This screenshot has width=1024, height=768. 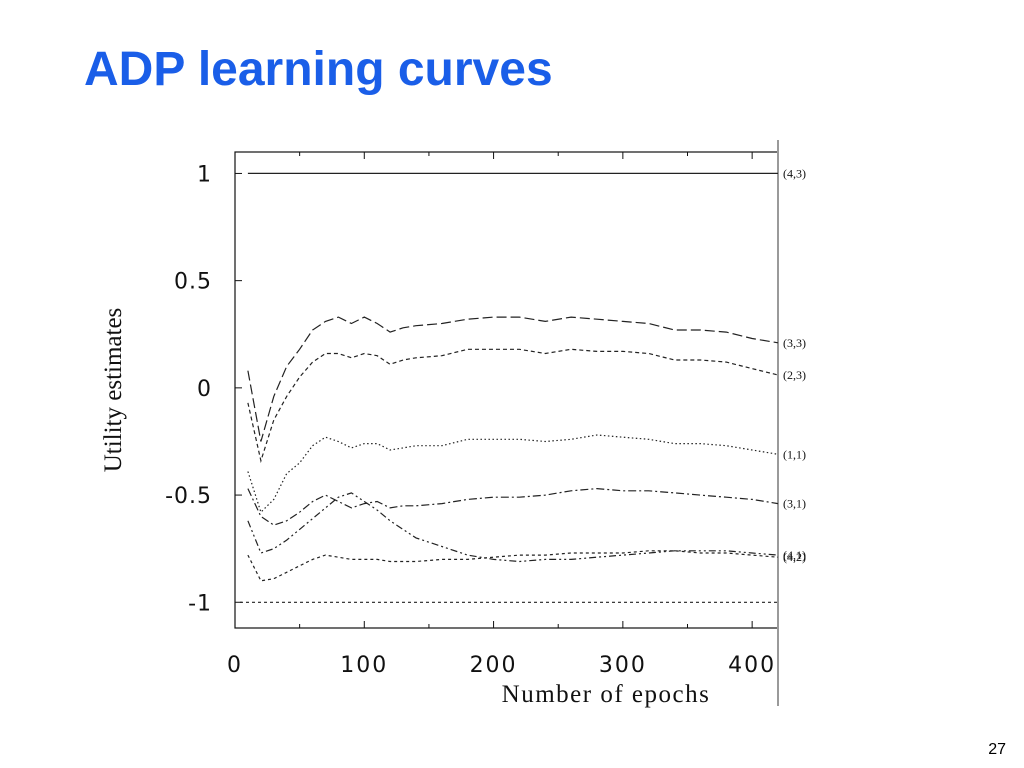 I want to click on y-tick-label: 1, so click(x=204, y=174).